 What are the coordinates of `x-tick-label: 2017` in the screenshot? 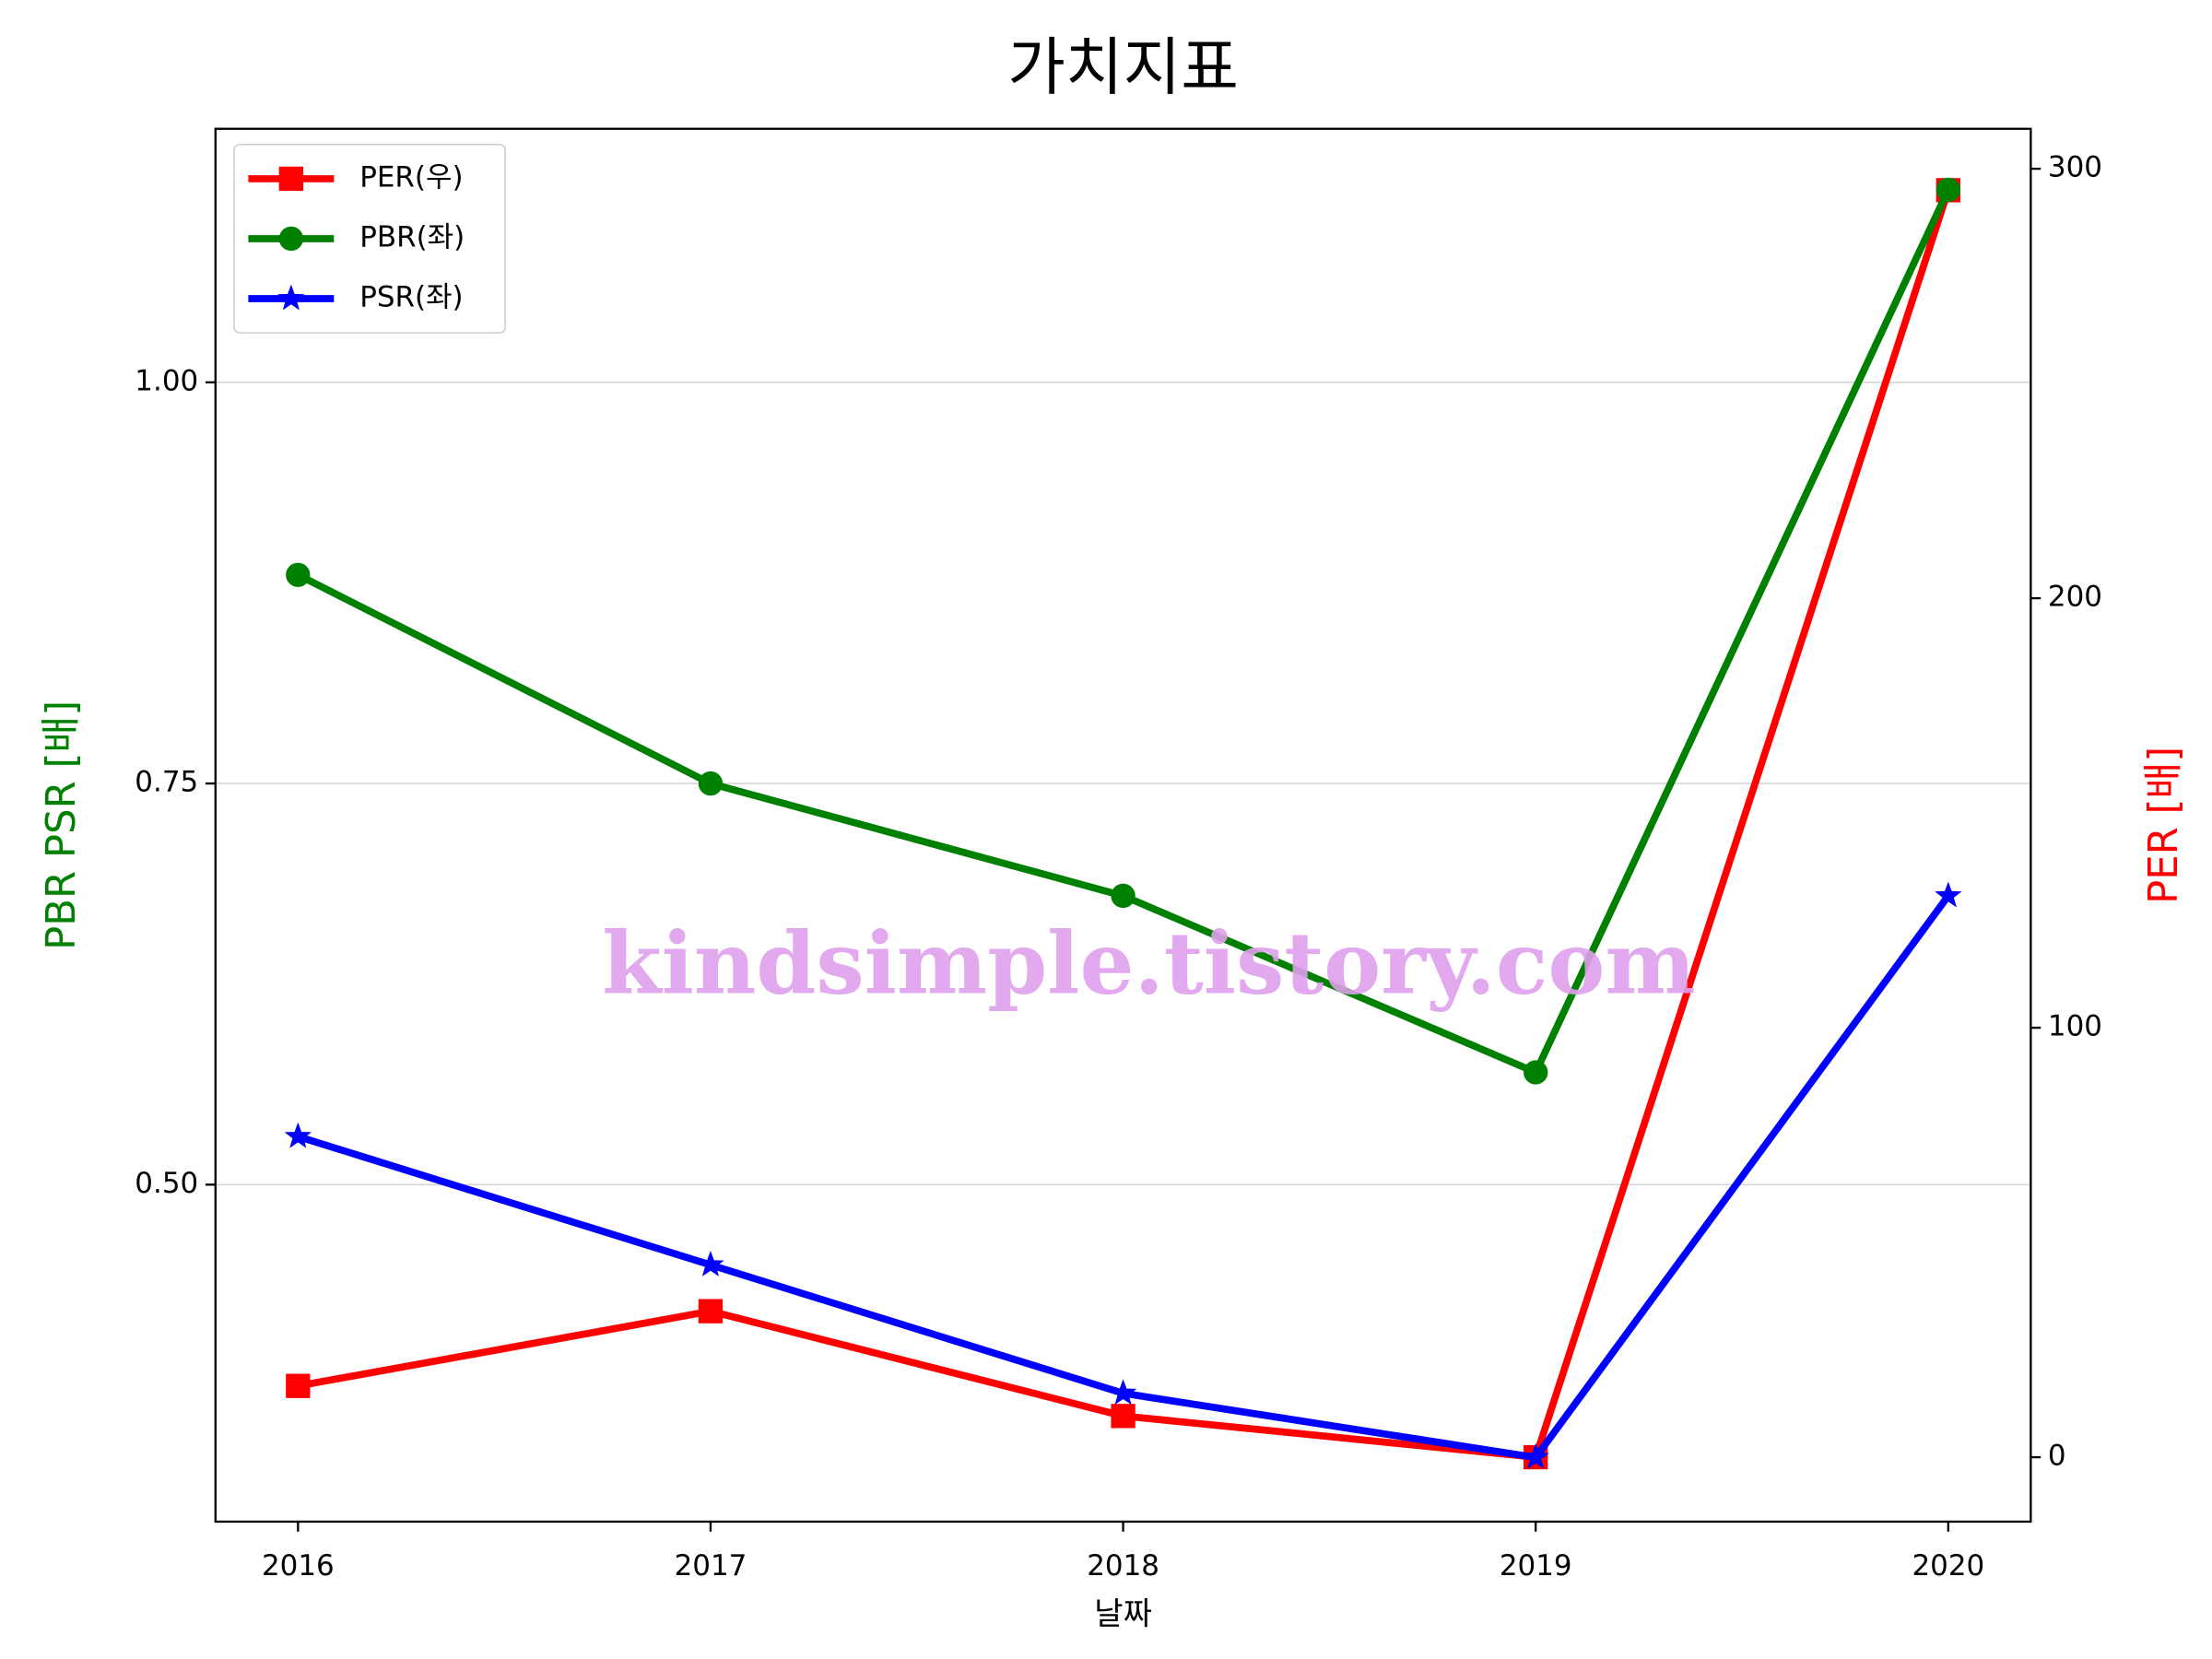 It's located at (711, 1566).